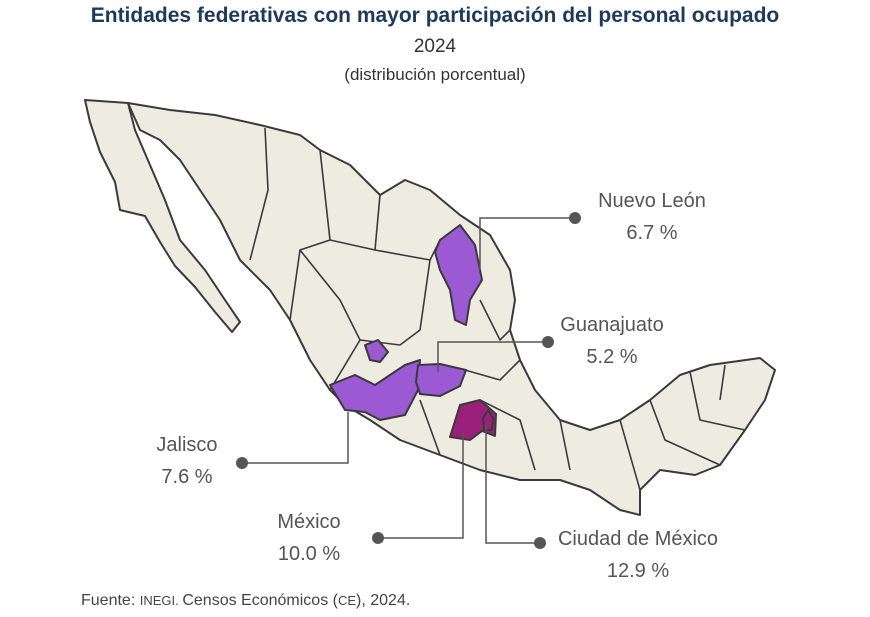  I want to click on value-ciudad-de-mexico: 12.9 %, so click(638, 571).